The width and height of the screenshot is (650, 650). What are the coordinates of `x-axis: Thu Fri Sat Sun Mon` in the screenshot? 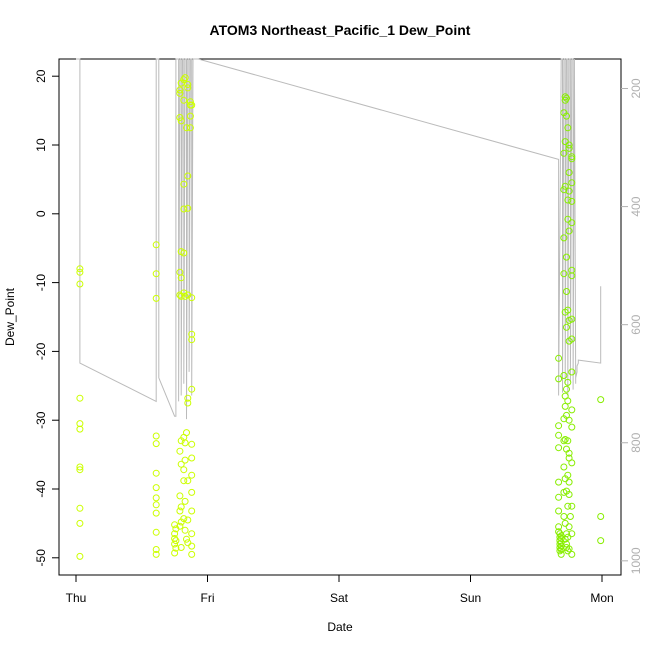 It's located at (340, 590).